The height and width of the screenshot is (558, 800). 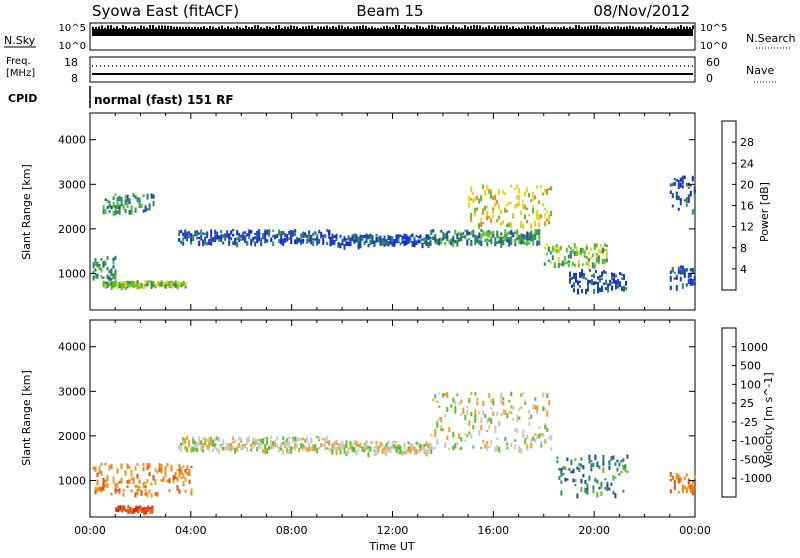 What do you see at coordinates (752, 441) in the screenshot?
I see `velocity-colorbar-tick-label: -100` at bounding box center [752, 441].